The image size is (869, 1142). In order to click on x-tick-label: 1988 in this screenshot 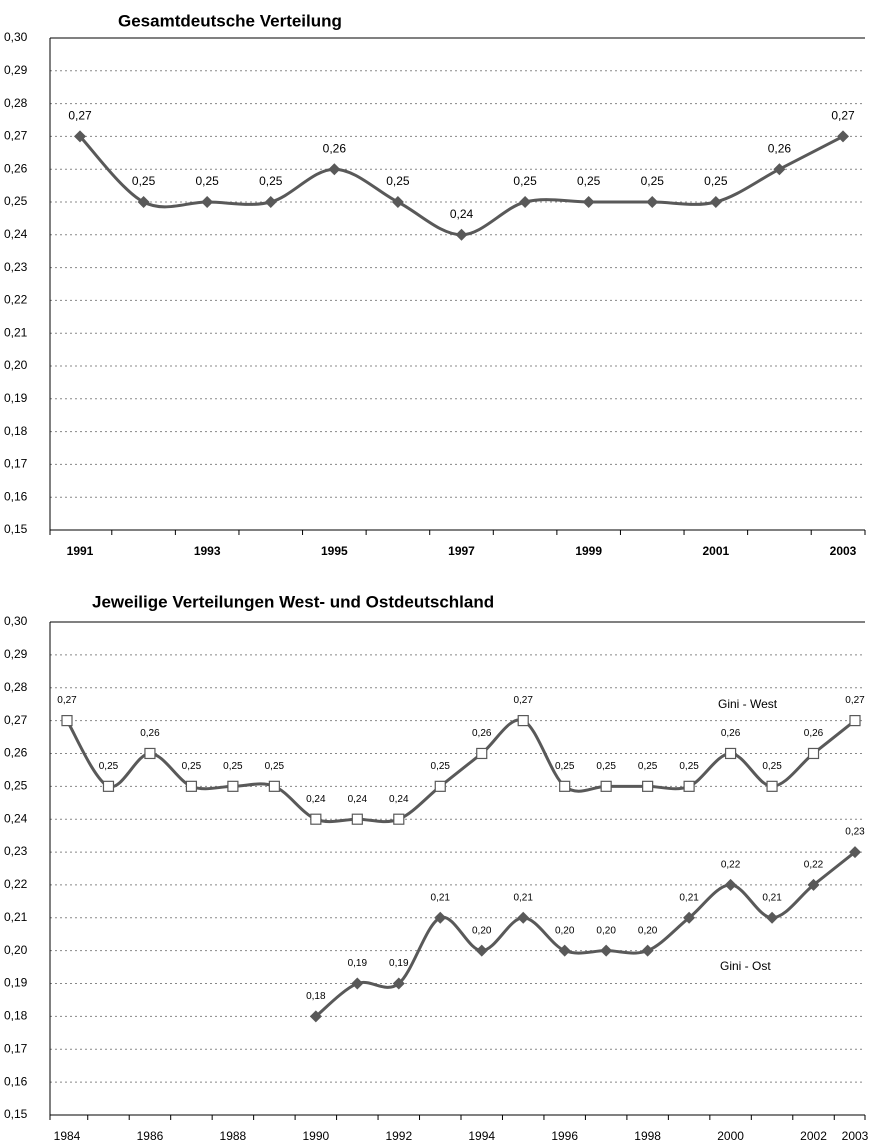, I will do `click(233, 1135)`.